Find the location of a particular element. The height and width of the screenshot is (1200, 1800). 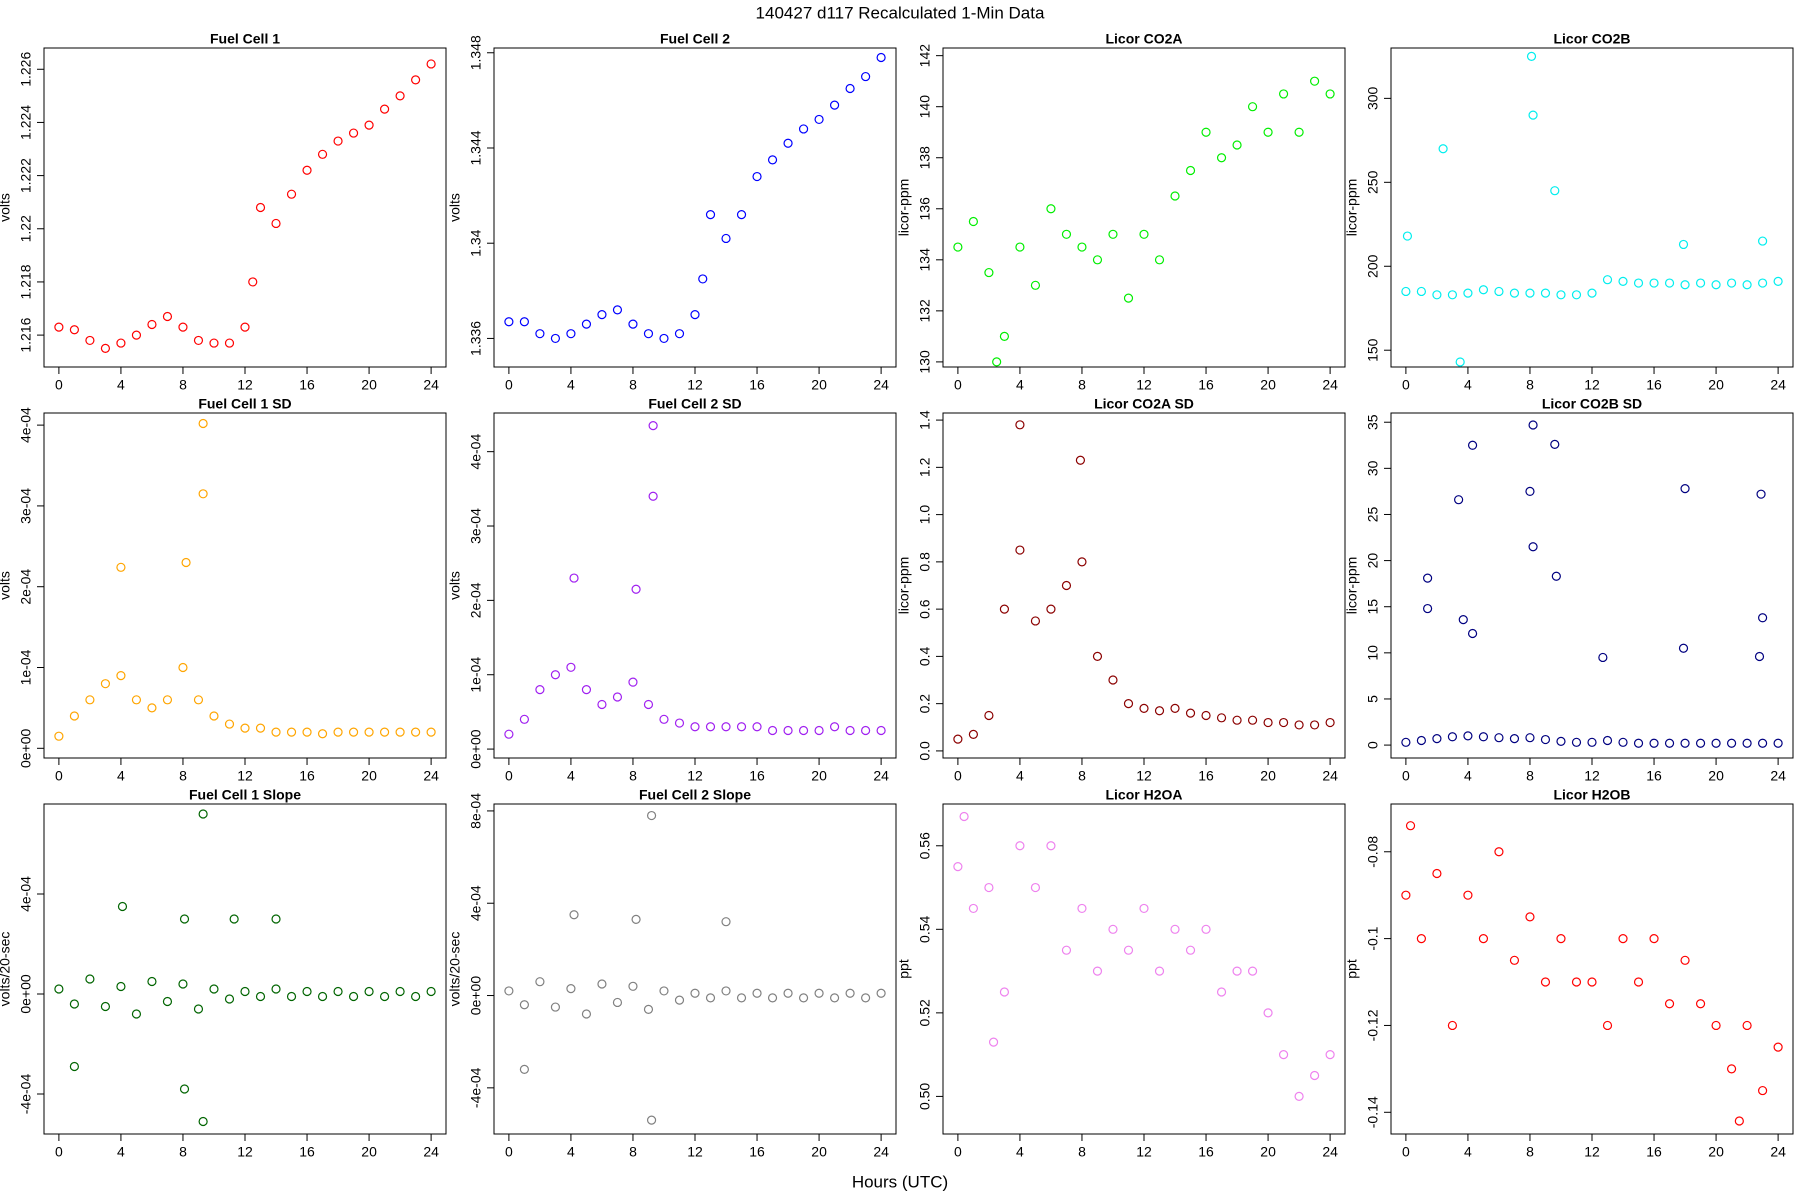

y-tick-label: 0e+00 is located at coordinates (26, 748).